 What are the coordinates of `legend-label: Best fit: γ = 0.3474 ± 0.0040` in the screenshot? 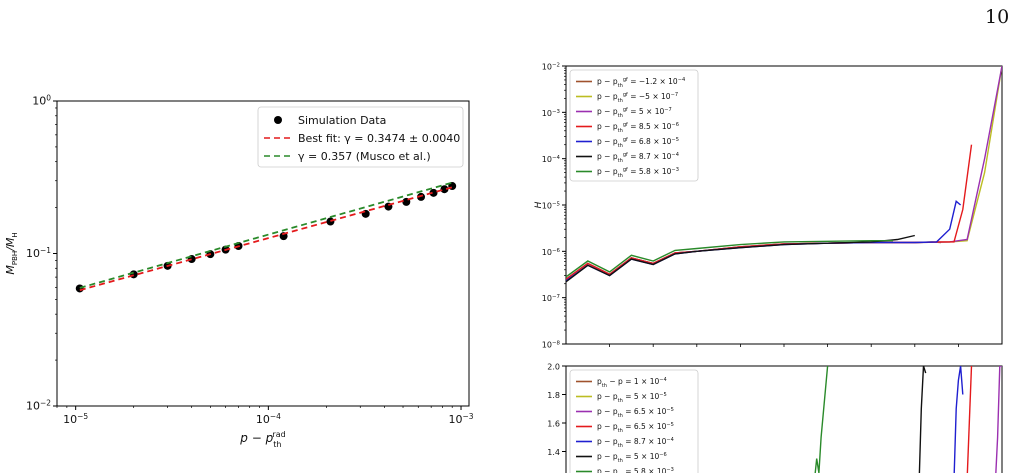 It's located at (379, 138).